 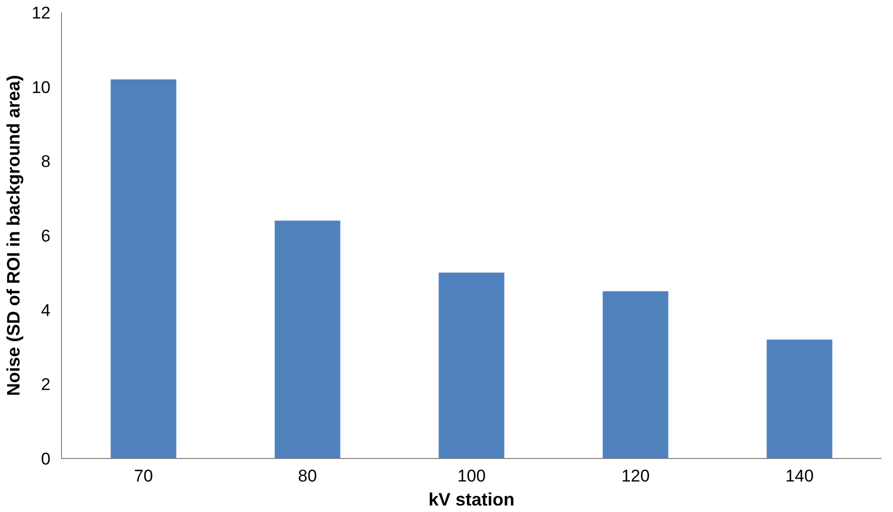 I want to click on x-axis-title: kV station, so click(x=471, y=500).